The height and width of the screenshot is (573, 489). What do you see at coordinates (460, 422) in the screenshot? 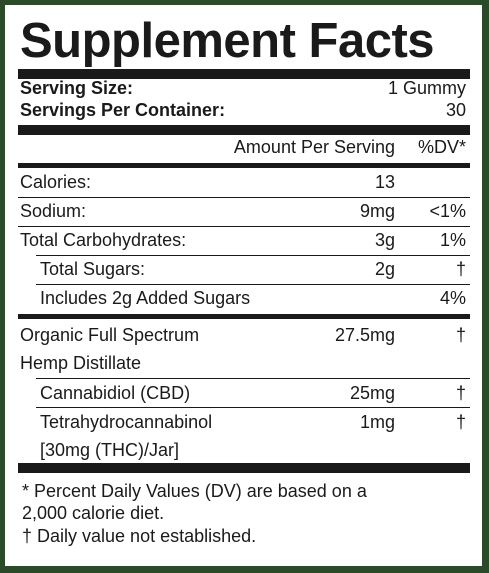
I see `ingredient-dv-thc: †` at bounding box center [460, 422].